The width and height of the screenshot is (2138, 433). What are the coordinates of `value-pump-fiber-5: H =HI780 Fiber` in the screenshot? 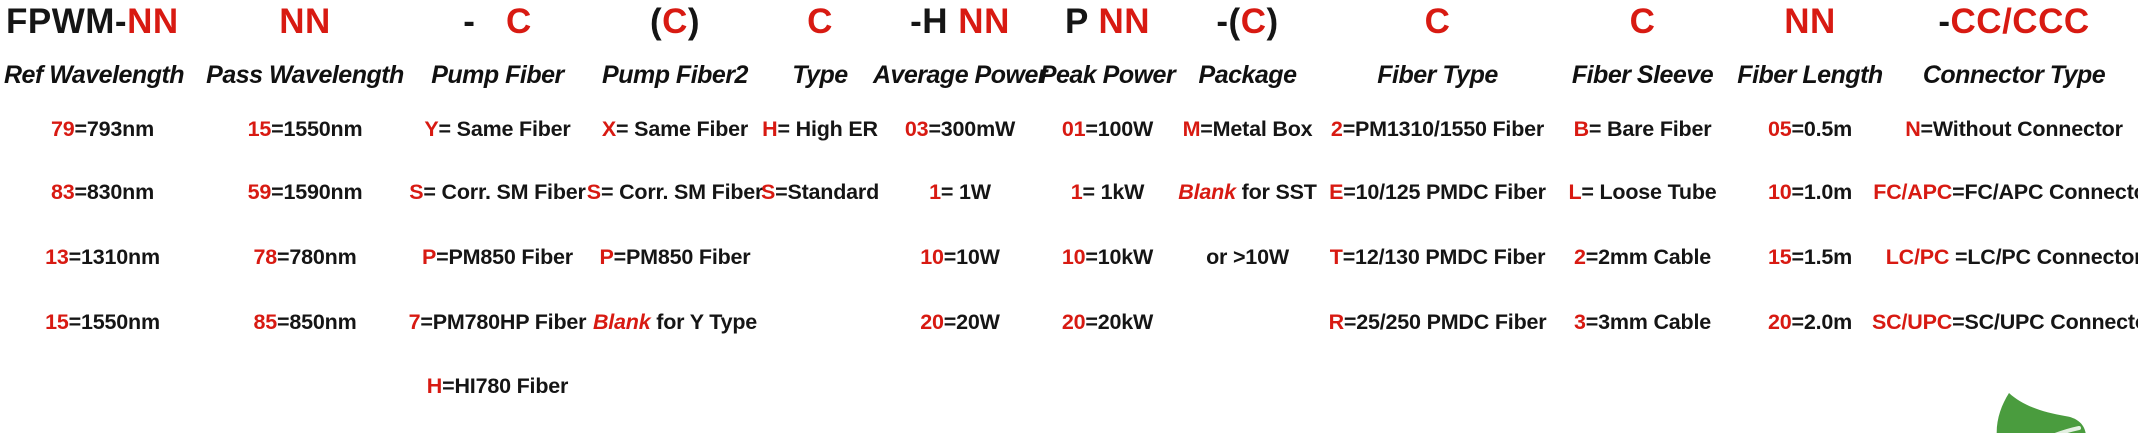 It's located at (497, 386).